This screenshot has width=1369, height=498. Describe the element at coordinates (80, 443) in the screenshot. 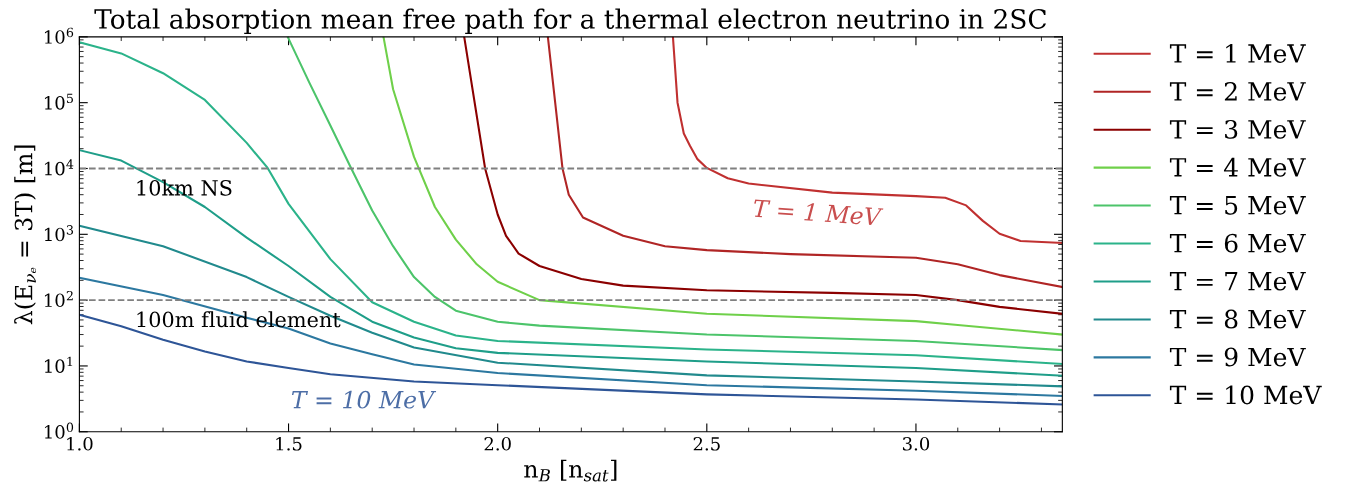

I see `x-tick-label: 1.0` at that location.